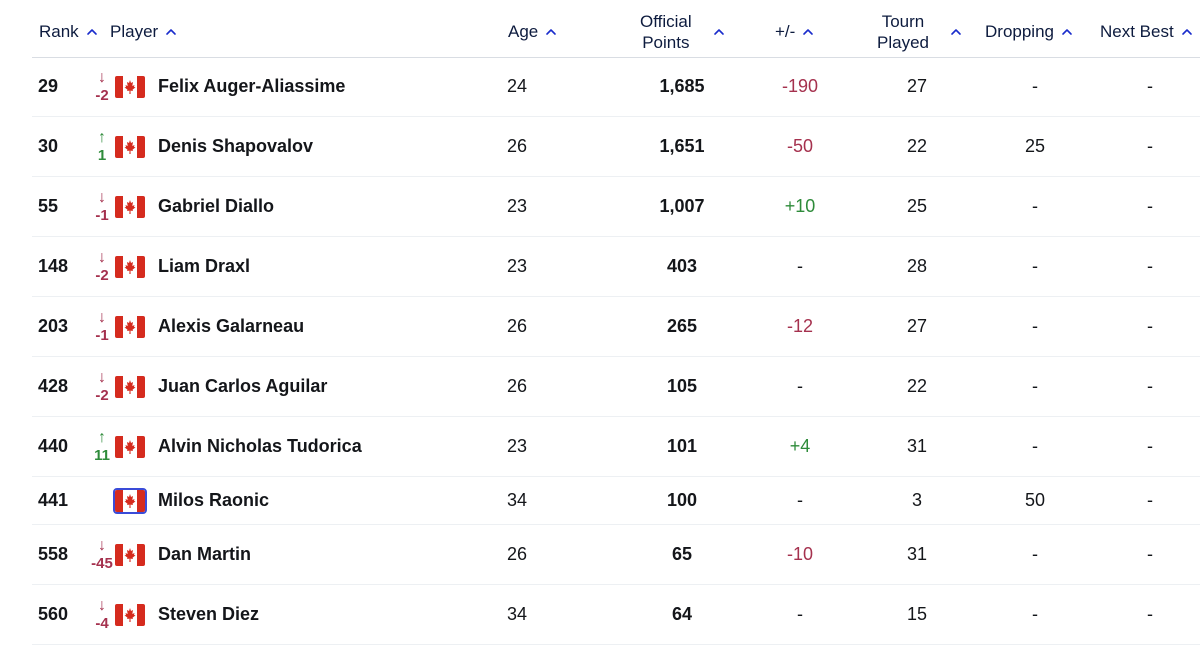 The height and width of the screenshot is (658, 1200). What do you see at coordinates (204, 266) in the screenshot?
I see `player-name-link: Liam Draxl` at bounding box center [204, 266].